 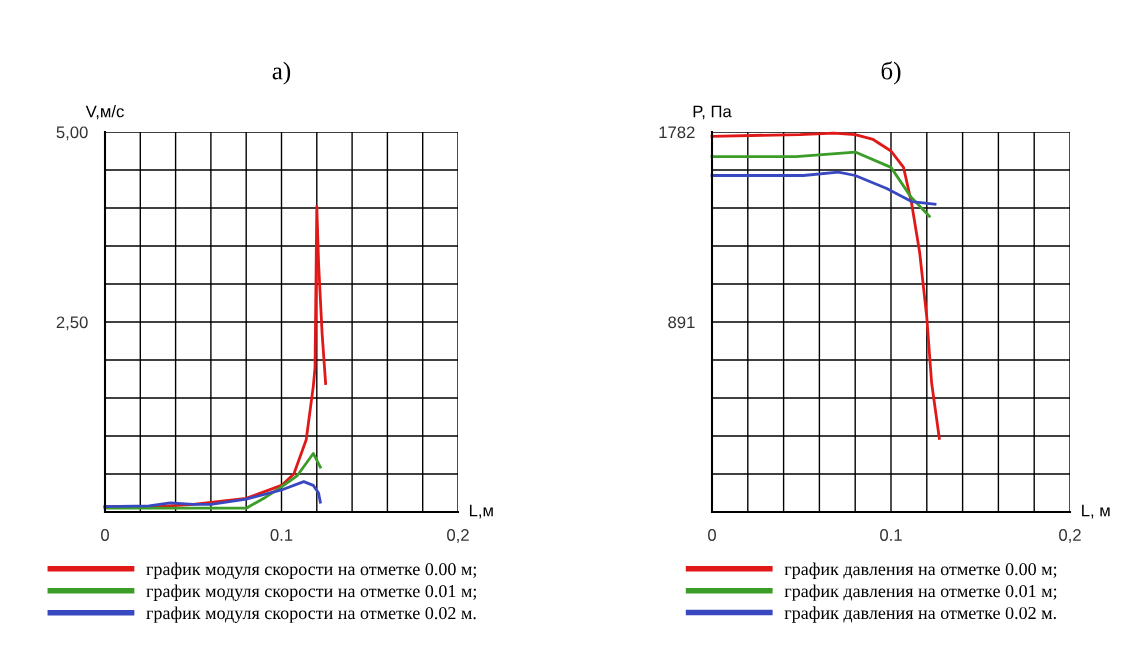 I want to click on legend-label: график давления на отметке 0.02 м., so click(x=920, y=614).